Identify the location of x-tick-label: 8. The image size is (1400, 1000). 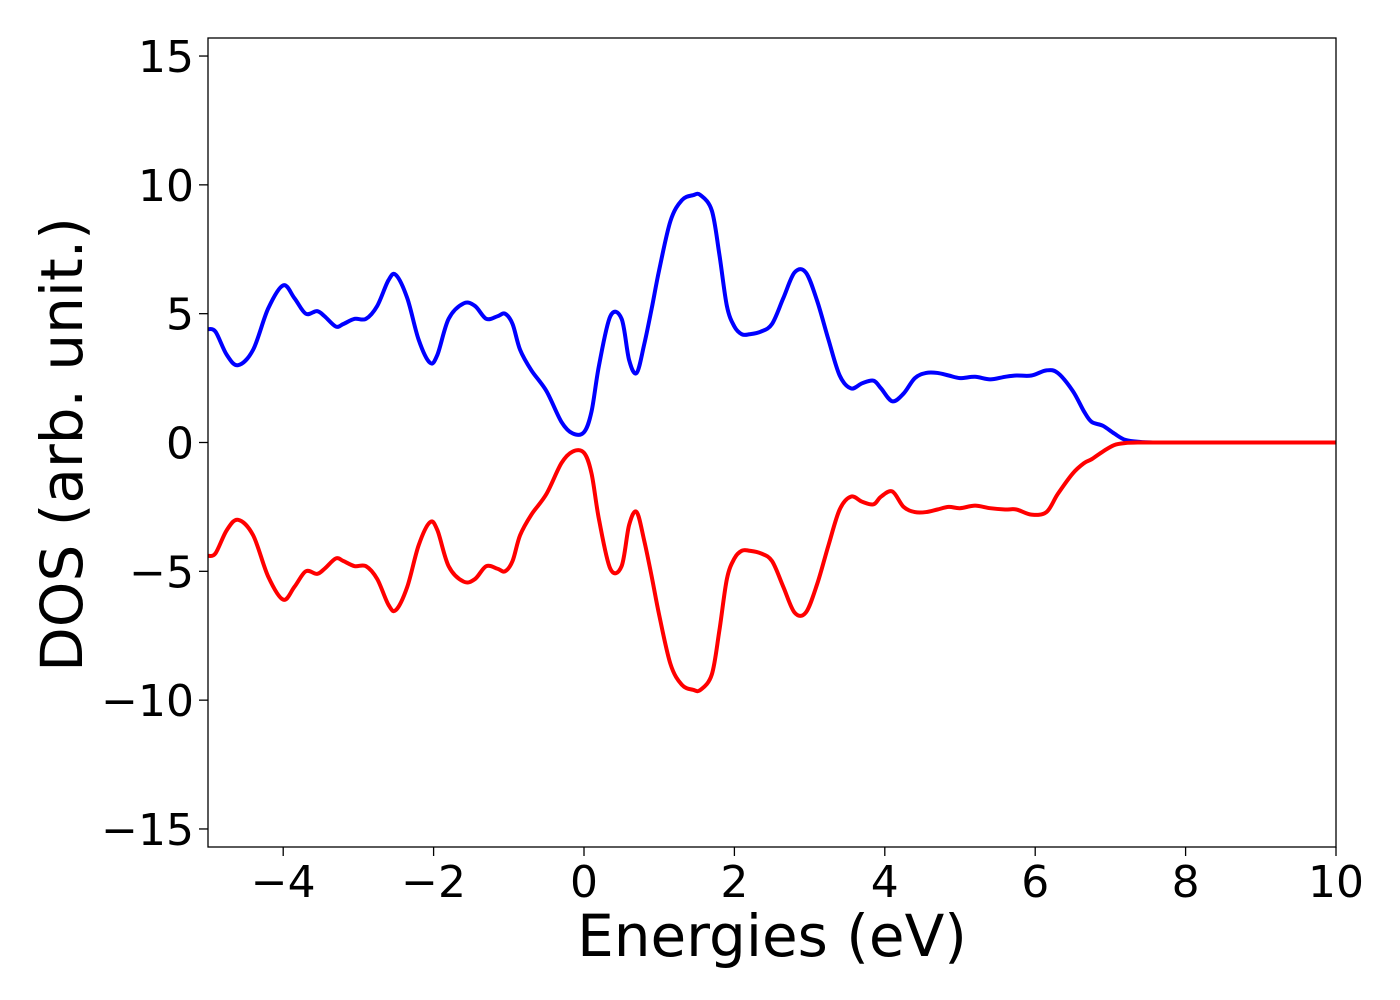
(1186, 882).